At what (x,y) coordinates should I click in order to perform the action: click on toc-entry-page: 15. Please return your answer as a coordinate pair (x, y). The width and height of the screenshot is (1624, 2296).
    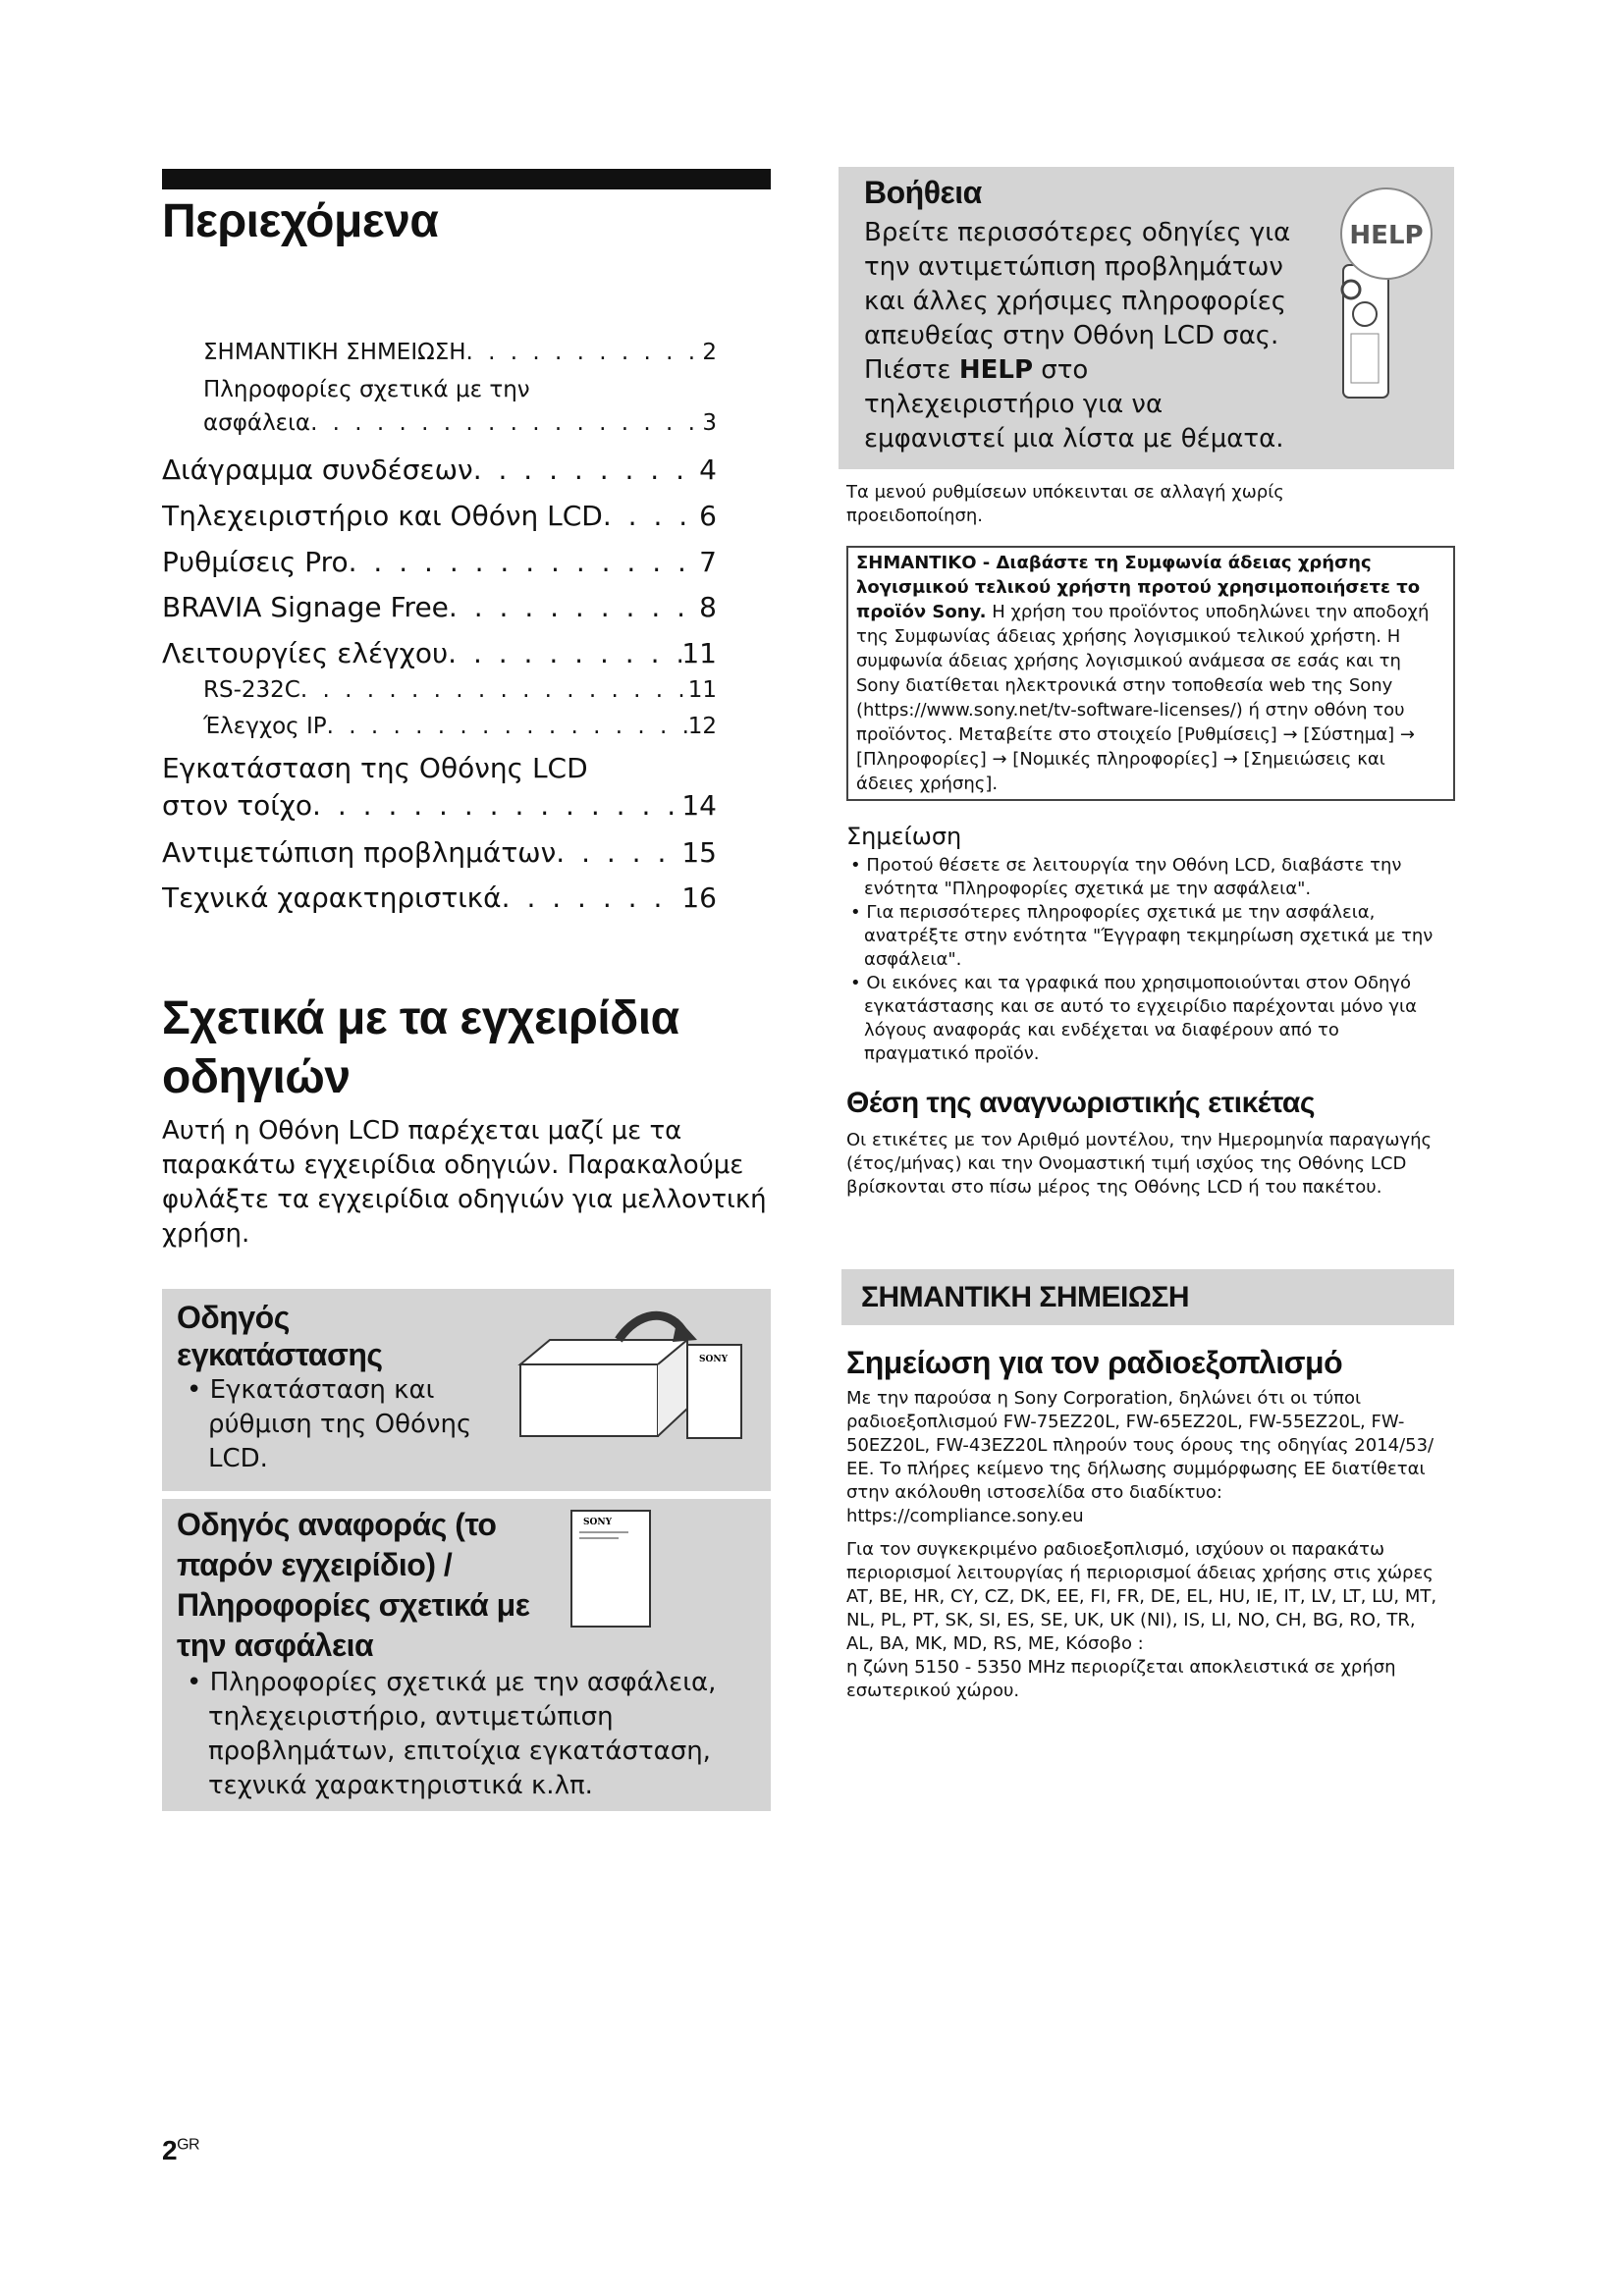
    Looking at the image, I should click on (699, 853).